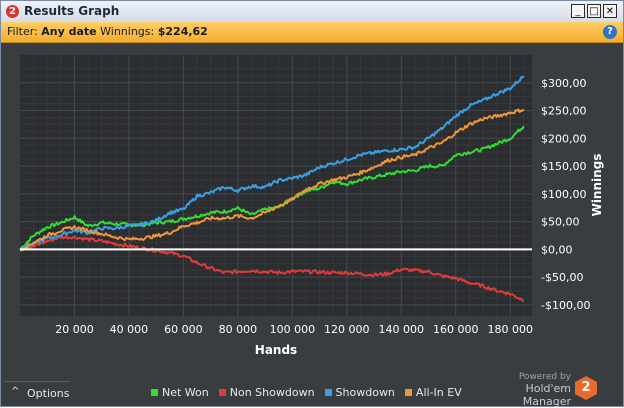 Image resolution: width=624 pixels, height=408 pixels. What do you see at coordinates (564, 166) in the screenshot?
I see `y-tick-label: $150,00` at bounding box center [564, 166].